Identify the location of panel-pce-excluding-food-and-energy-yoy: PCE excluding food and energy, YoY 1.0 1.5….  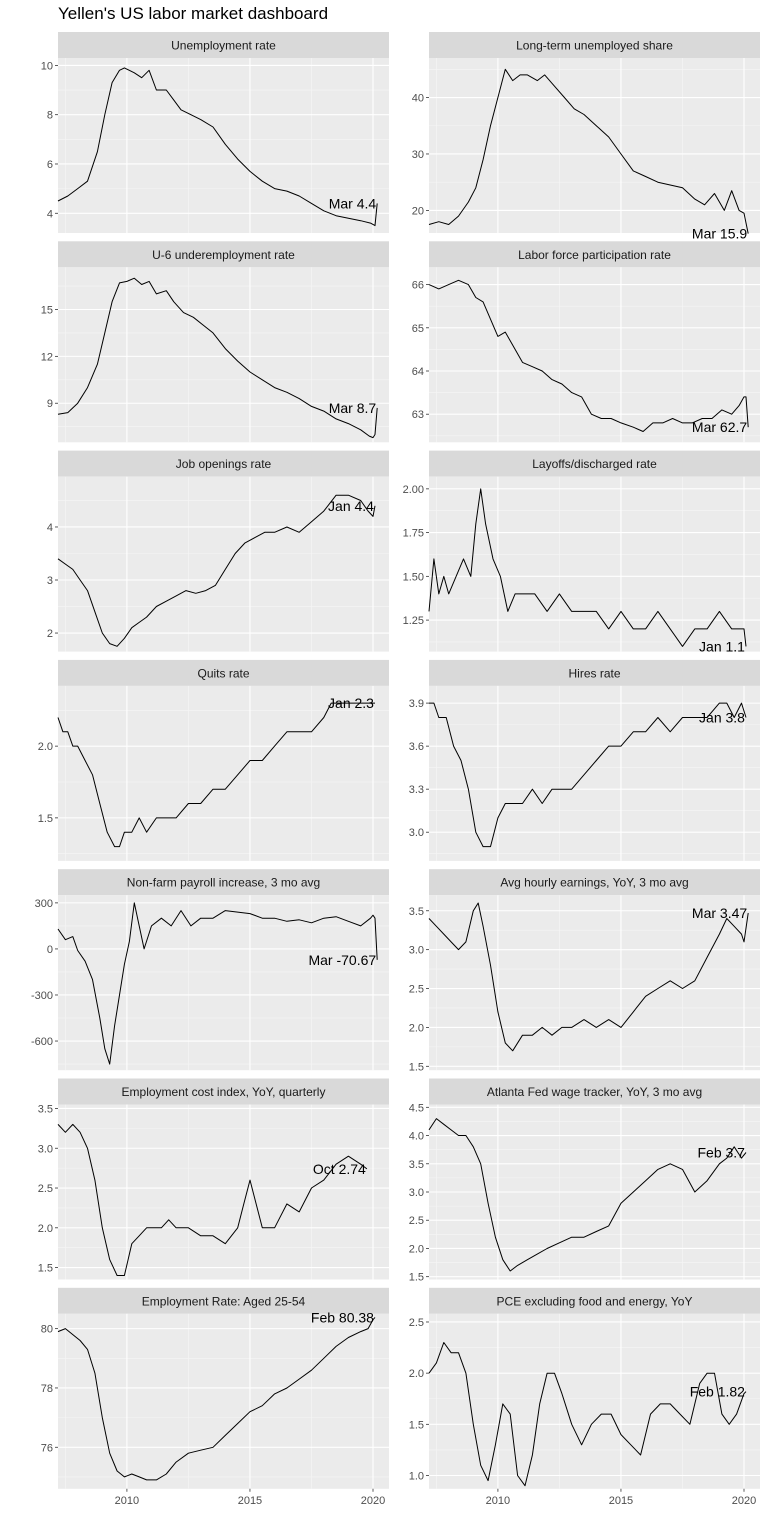
(584, 1397).